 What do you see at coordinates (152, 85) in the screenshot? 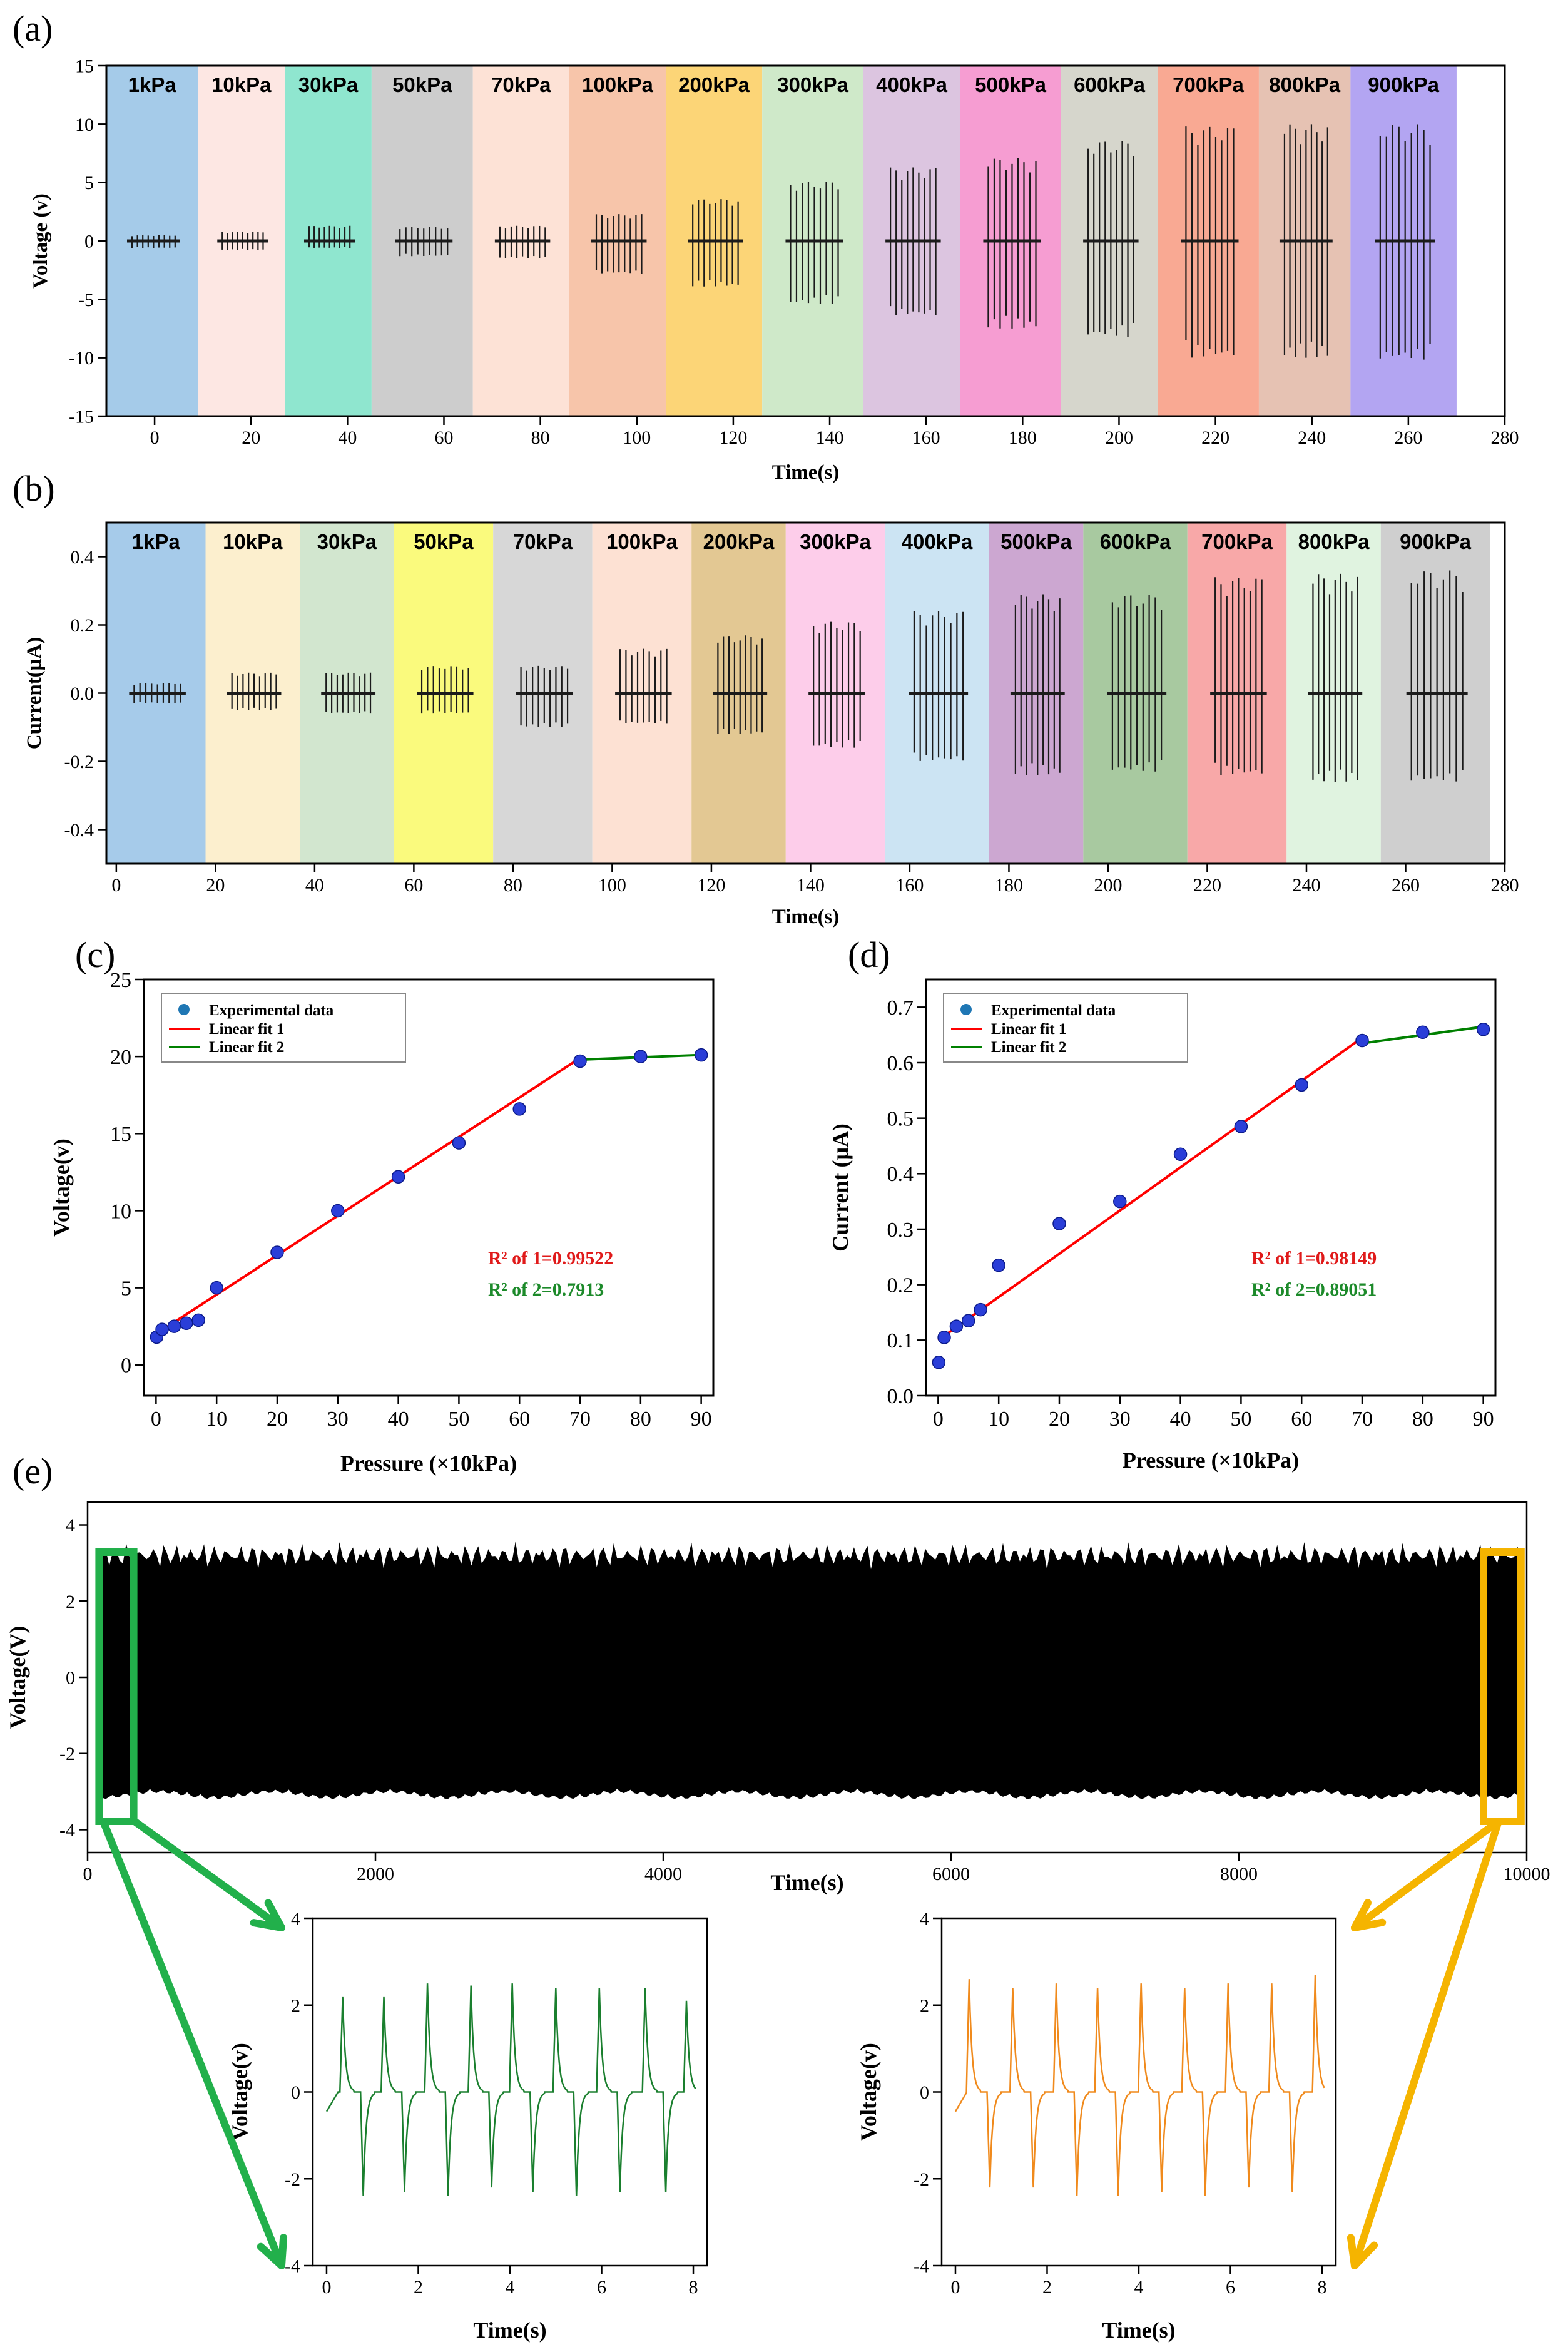
I see `pressure-band-label: 1kPa` at bounding box center [152, 85].